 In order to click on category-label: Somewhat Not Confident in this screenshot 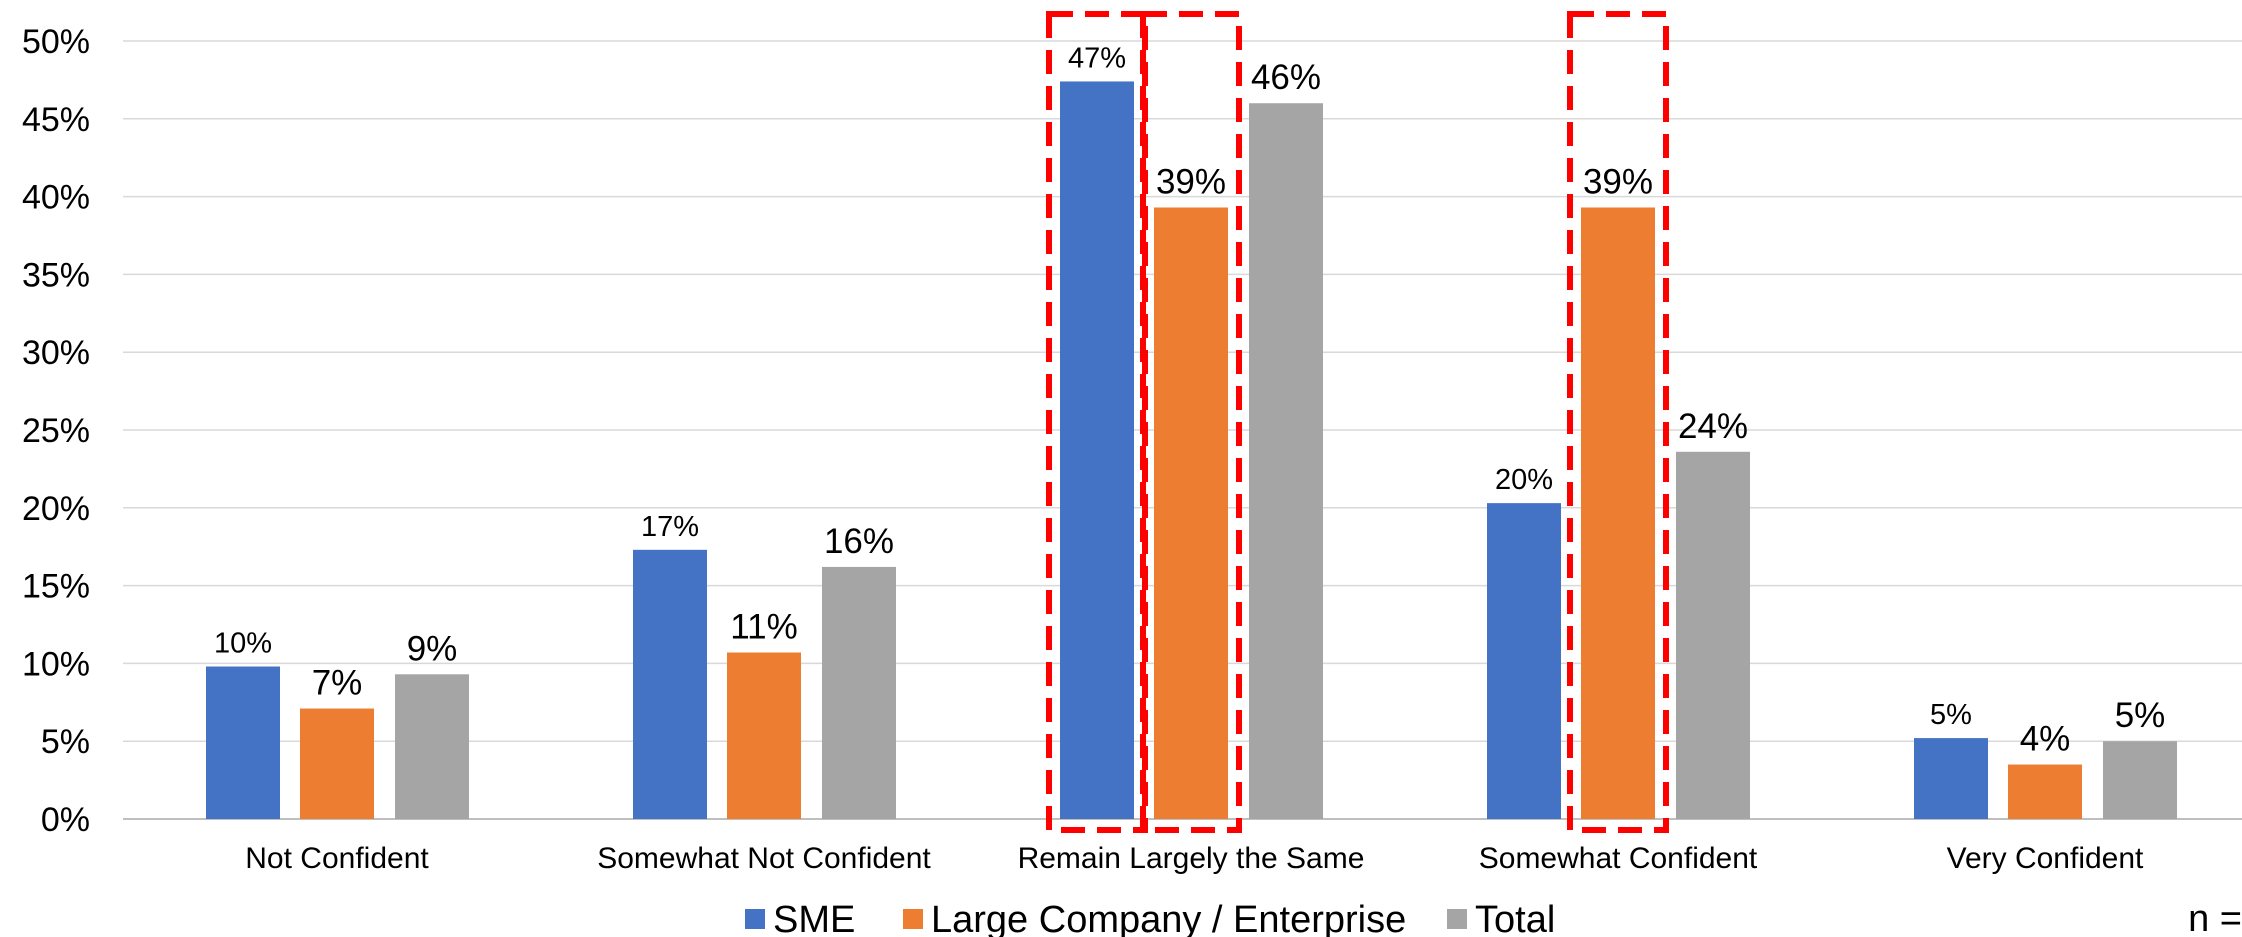, I will do `click(764, 858)`.